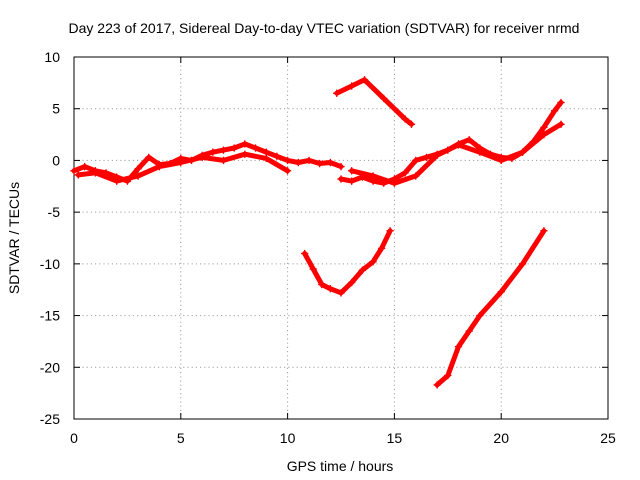 The image size is (640, 480). I want to click on series-4-trace, so click(451, 143).